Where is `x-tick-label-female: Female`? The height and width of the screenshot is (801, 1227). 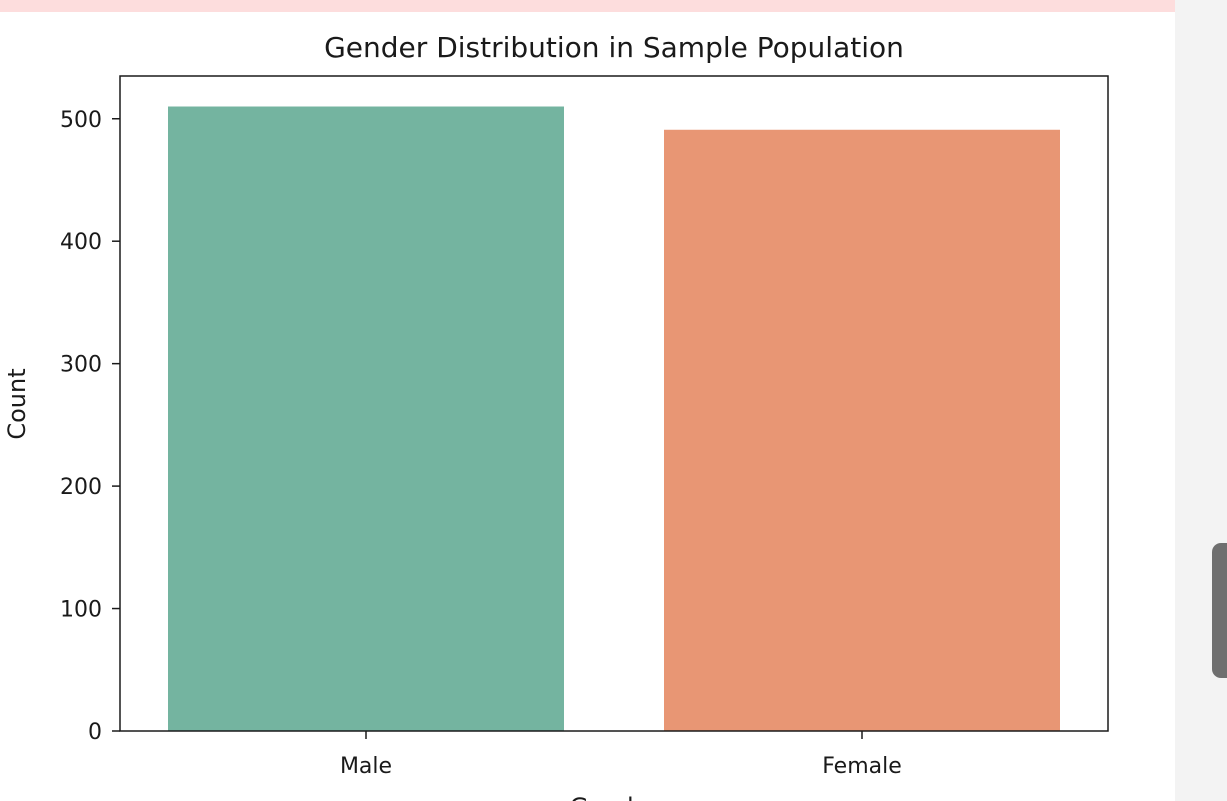
x-tick-label-female: Female is located at coordinates (862, 766).